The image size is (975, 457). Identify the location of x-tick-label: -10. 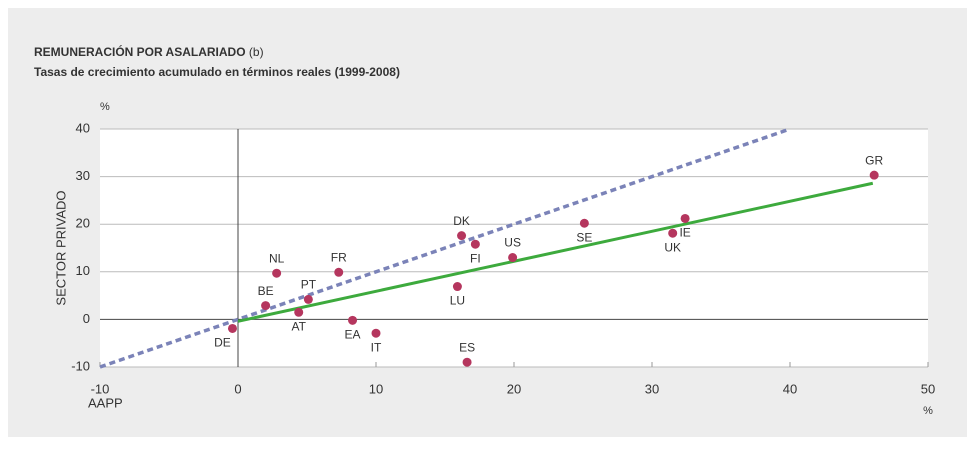
(100, 388).